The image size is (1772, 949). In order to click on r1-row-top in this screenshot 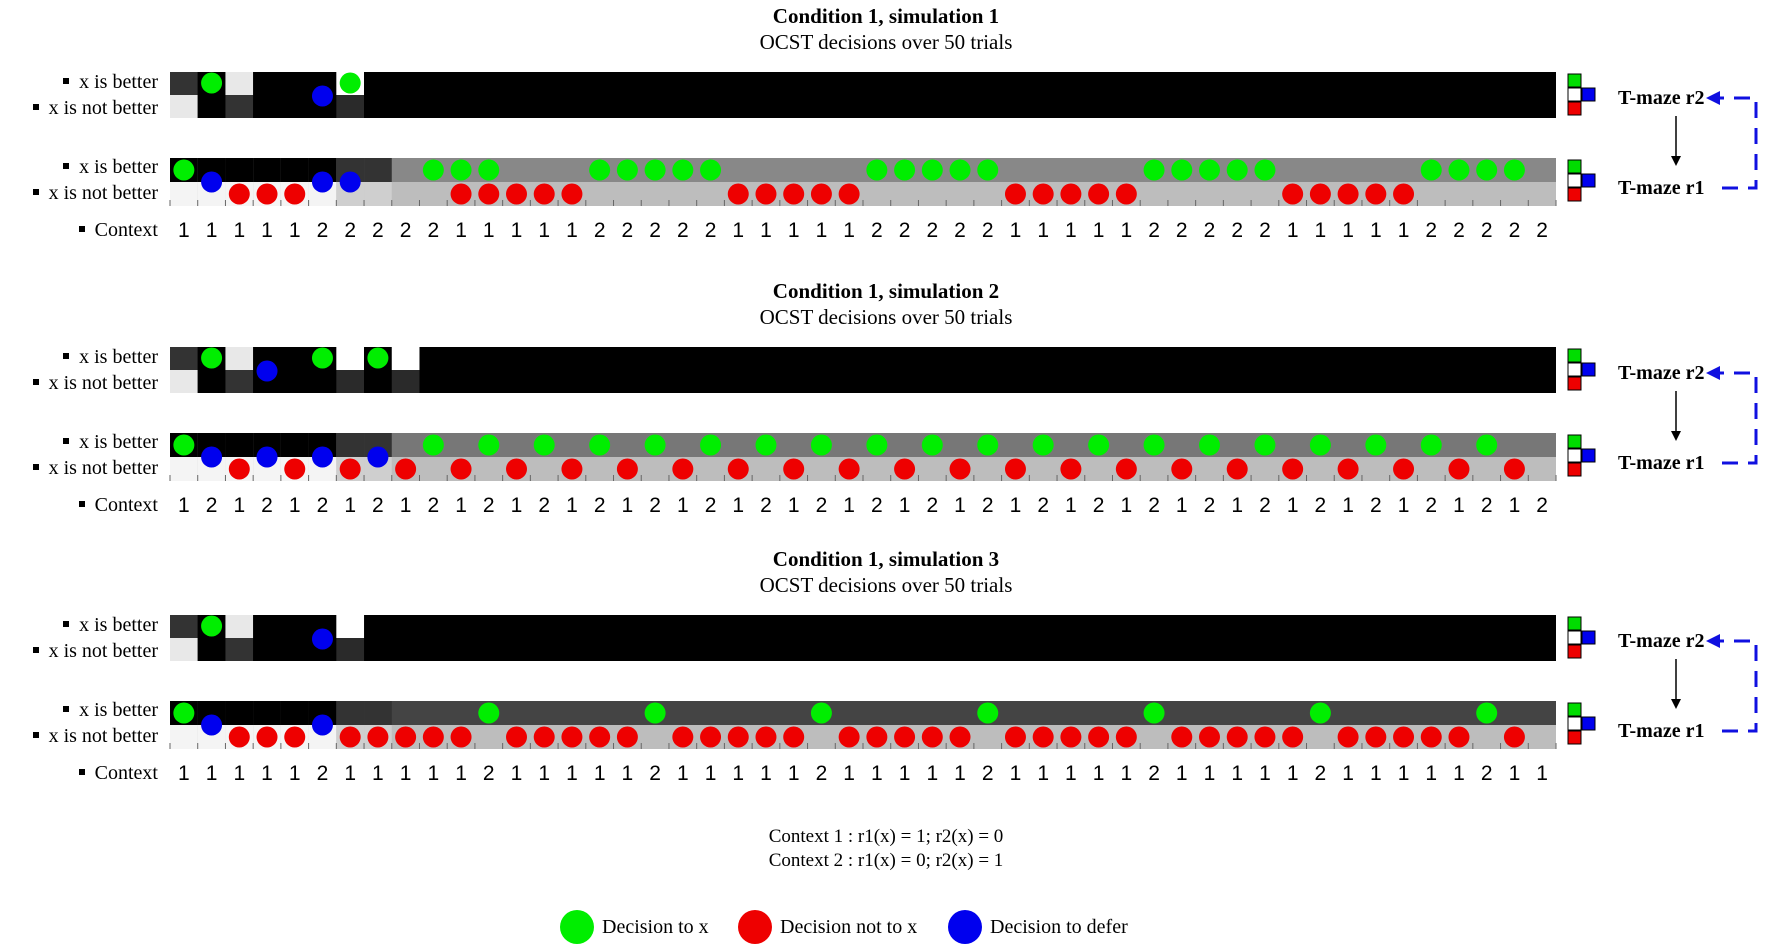, I will do `click(863, 170)`.